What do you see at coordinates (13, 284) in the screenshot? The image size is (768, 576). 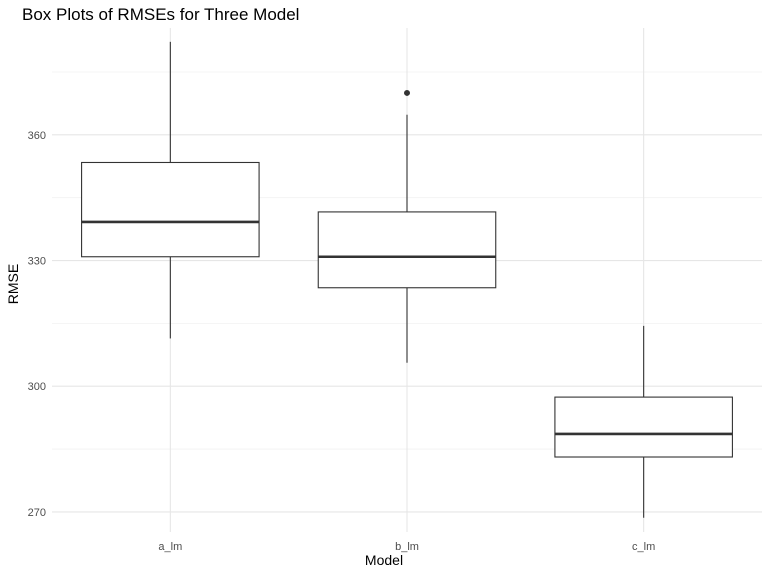 I see `y-axis-label: RMSE` at bounding box center [13, 284].